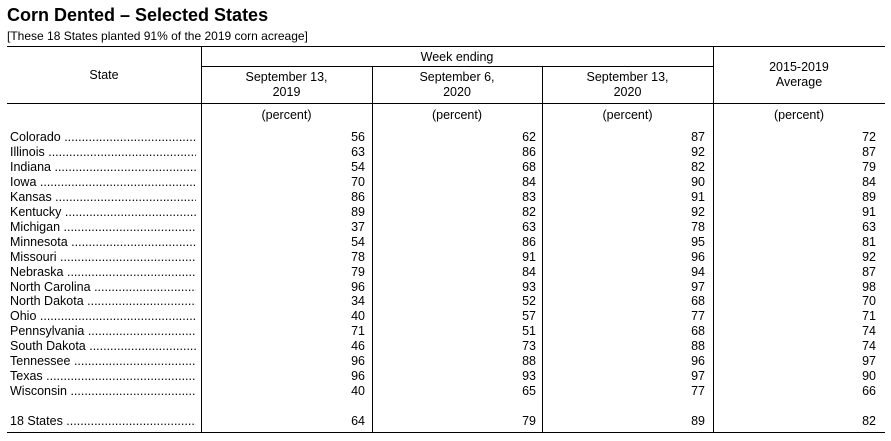  I want to click on value-cell: 81, so click(869, 241).